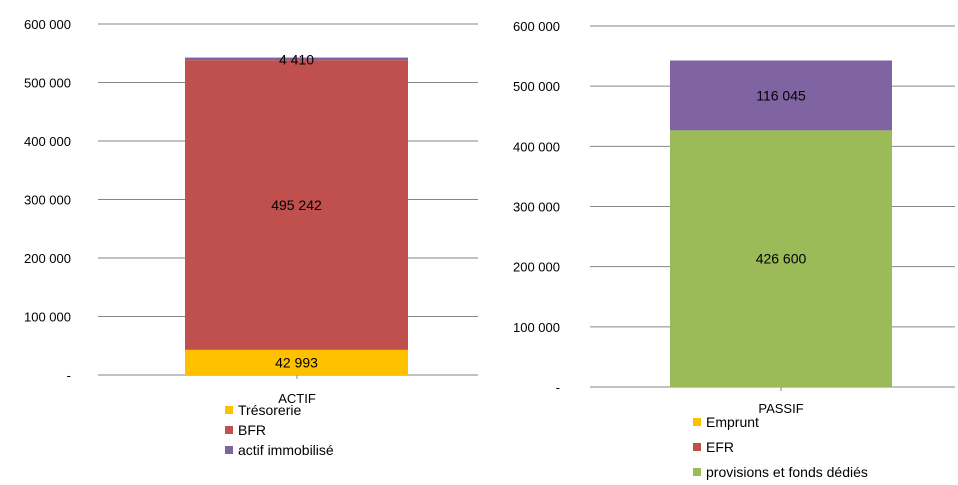 The width and height of the screenshot is (958, 485). I want to click on data-label: 426 600, so click(781, 259).